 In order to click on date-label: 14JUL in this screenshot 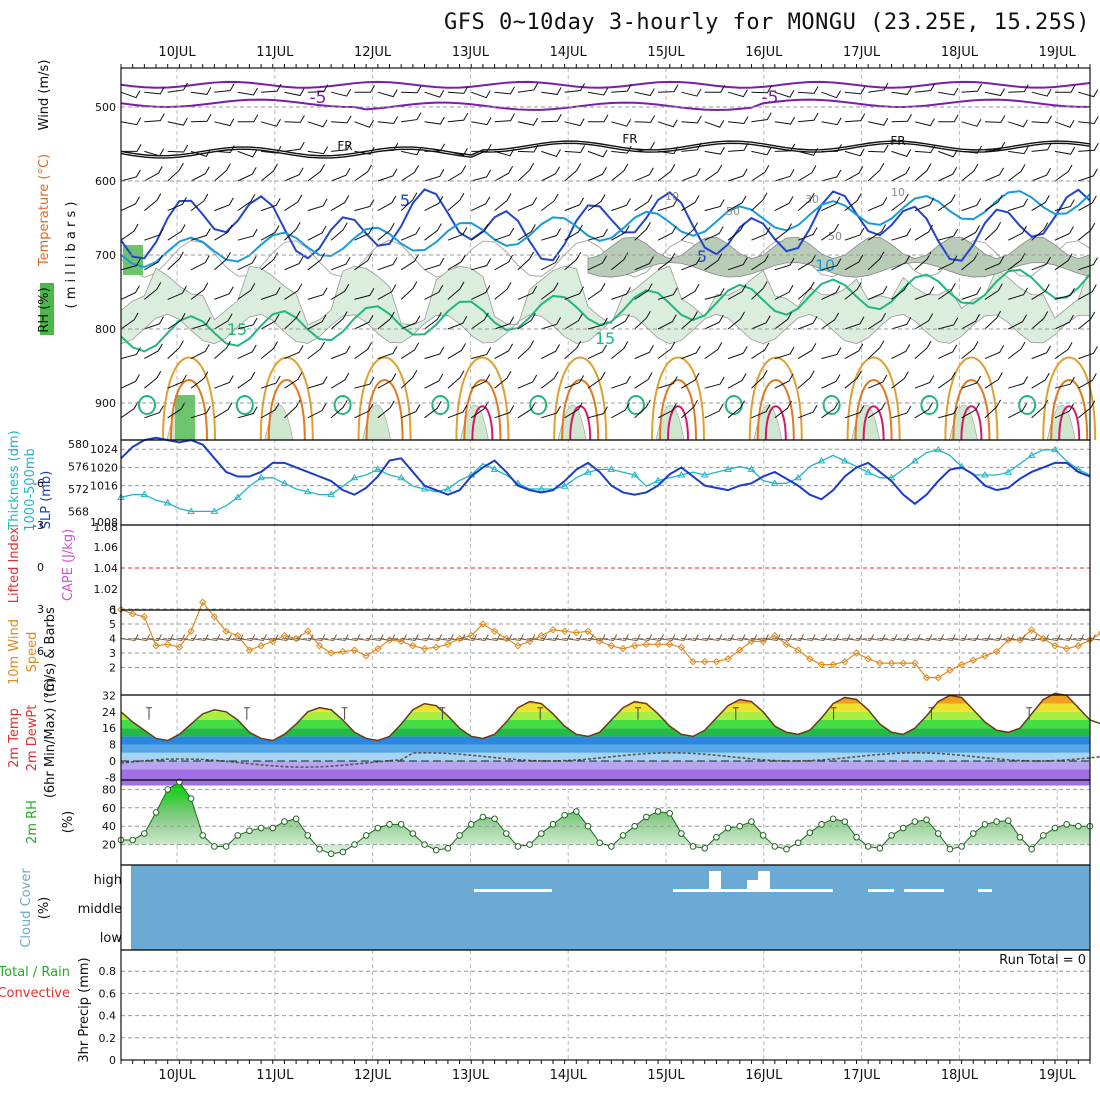, I will do `click(568, 52)`.